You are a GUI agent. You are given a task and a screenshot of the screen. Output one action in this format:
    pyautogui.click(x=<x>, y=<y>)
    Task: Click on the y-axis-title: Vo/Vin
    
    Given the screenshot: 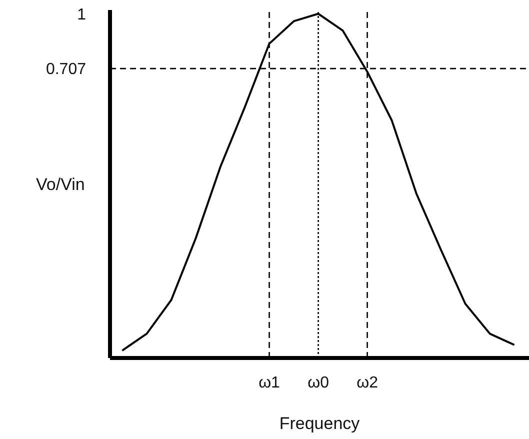 What is the action you would take?
    pyautogui.click(x=60, y=184)
    